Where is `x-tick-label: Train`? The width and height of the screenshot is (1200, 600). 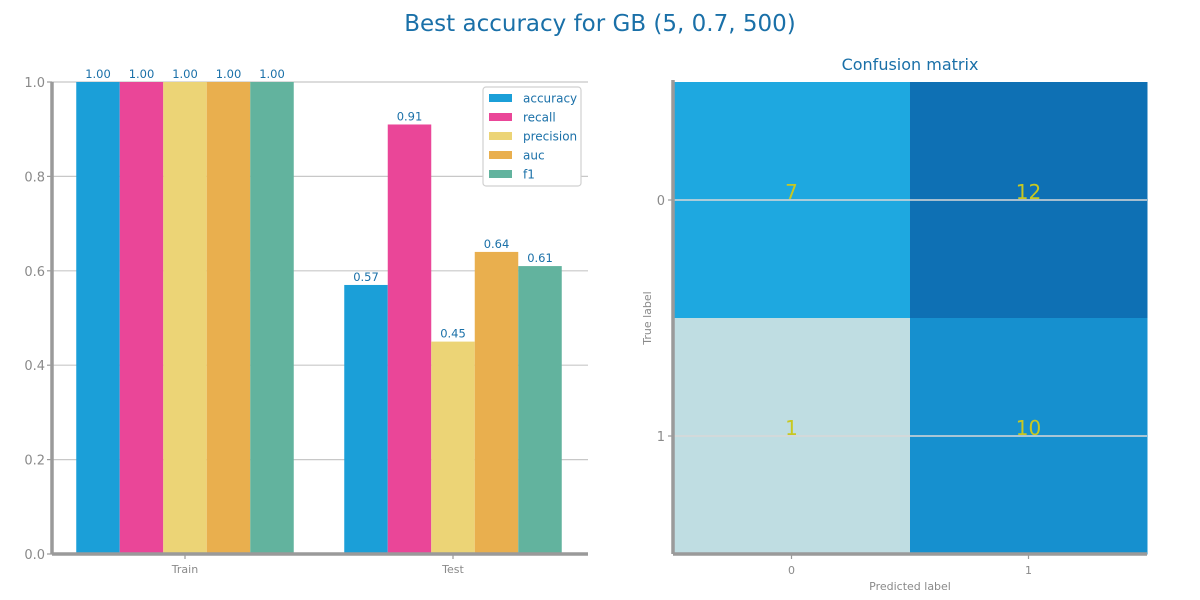 x-tick-label: Train is located at coordinates (184, 569).